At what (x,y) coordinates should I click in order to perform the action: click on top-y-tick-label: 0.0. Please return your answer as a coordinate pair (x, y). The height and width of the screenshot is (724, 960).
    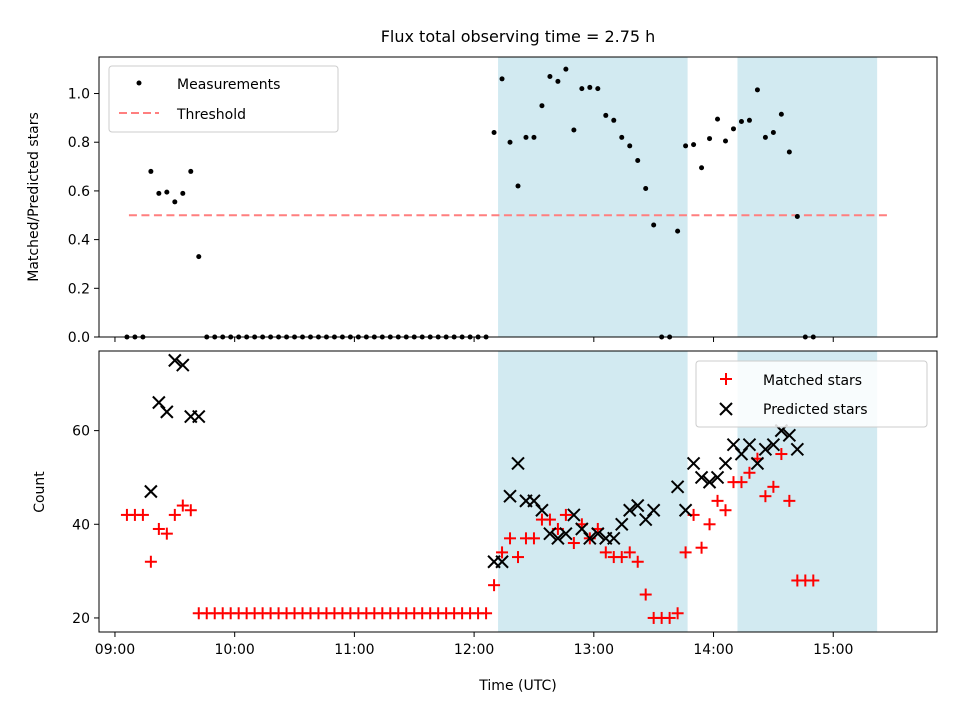
    Looking at the image, I should click on (79, 338).